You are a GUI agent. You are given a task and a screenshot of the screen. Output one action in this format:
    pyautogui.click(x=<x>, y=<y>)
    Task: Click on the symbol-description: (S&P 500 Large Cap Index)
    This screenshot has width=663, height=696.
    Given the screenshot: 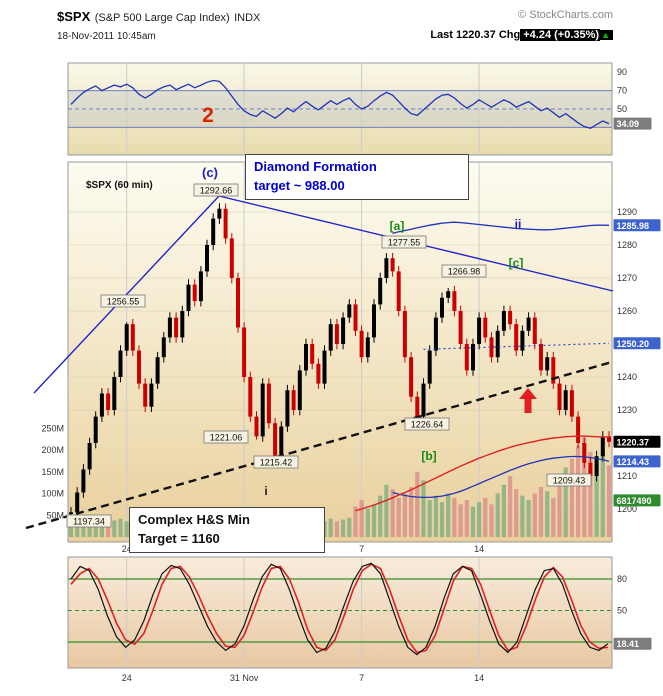 What is the action you would take?
    pyautogui.click(x=162, y=18)
    